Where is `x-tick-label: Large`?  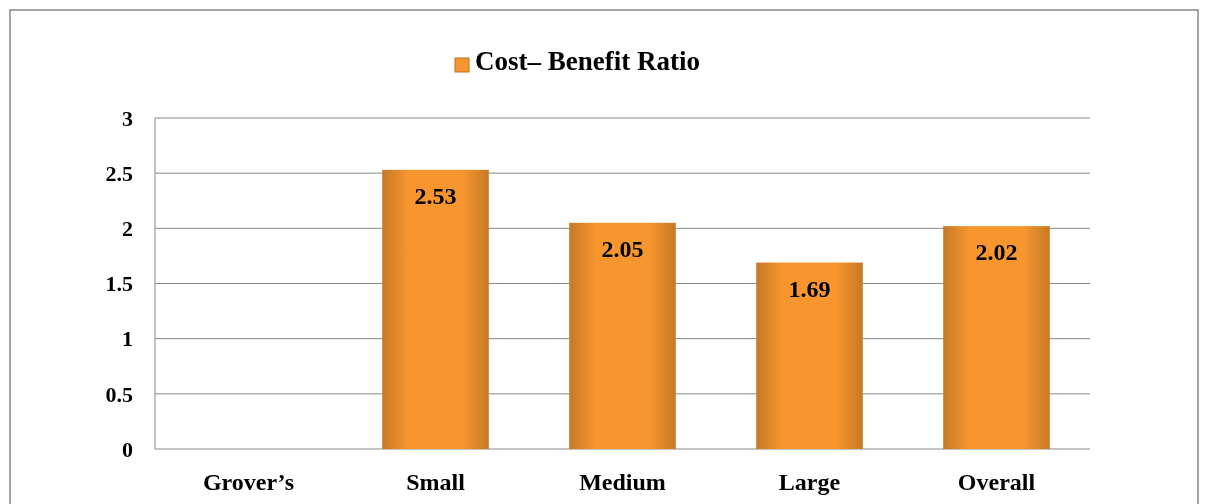 x-tick-label: Large is located at coordinates (809, 482).